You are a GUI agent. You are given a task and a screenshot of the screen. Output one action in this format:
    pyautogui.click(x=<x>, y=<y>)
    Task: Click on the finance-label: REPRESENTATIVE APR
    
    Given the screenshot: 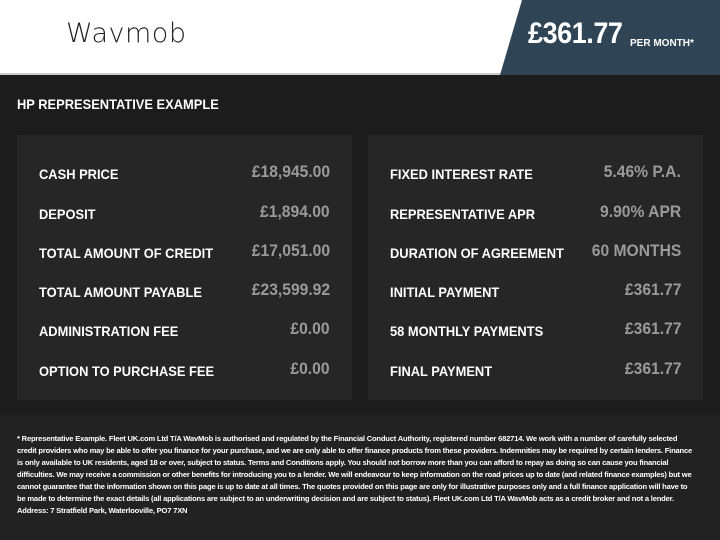 What is the action you would take?
    pyautogui.click(x=463, y=214)
    